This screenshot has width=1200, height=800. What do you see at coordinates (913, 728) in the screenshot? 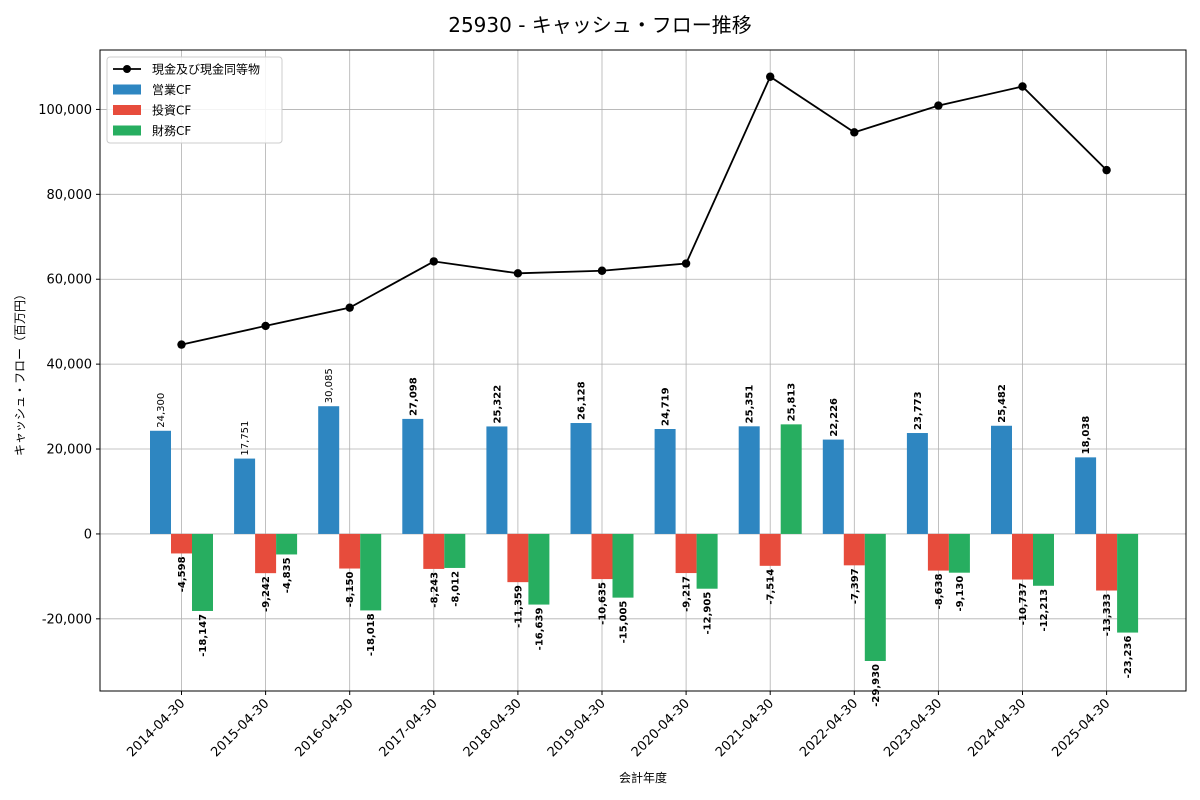
I see `x-tick-label: 2023-04-30` at bounding box center [913, 728].